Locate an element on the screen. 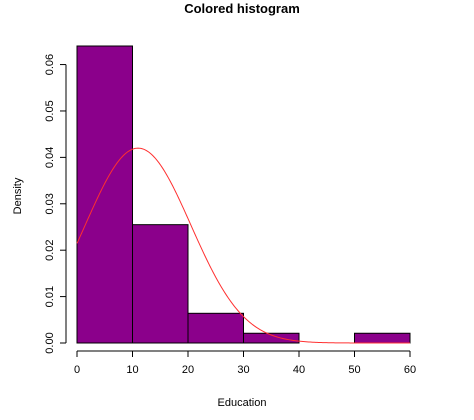 The width and height of the screenshot is (474, 420). y-tick-label: 0.04 is located at coordinates (50, 157).